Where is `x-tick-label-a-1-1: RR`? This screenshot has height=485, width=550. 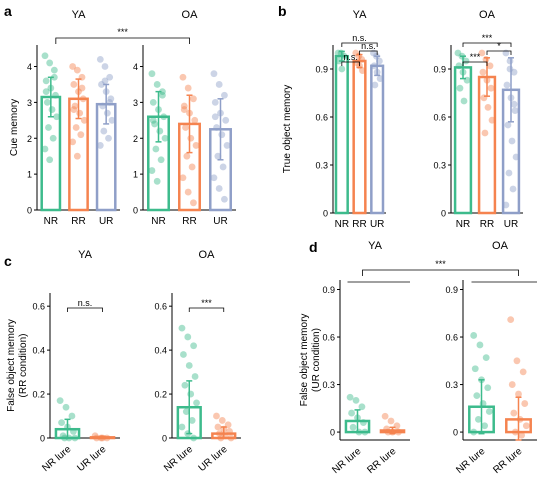 x-tick-label-a-1-1: RR is located at coordinates (189, 221).